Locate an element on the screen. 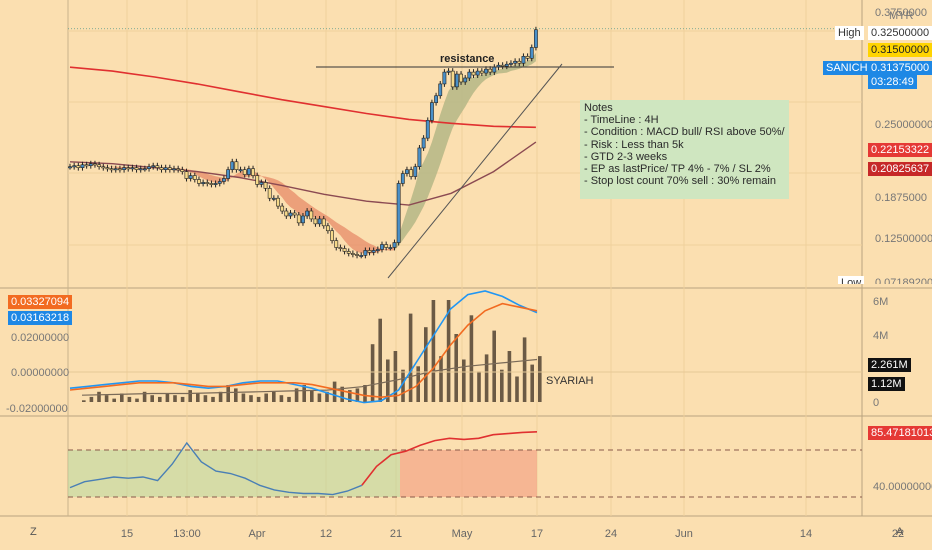 This screenshot has width=932, height=550. time-tick-label: 21 is located at coordinates (396, 534).